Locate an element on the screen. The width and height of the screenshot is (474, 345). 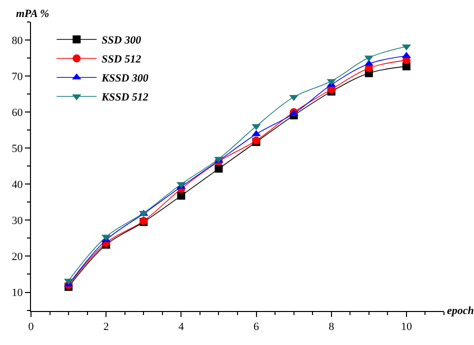
x-tick-label: 4 is located at coordinates (181, 327).